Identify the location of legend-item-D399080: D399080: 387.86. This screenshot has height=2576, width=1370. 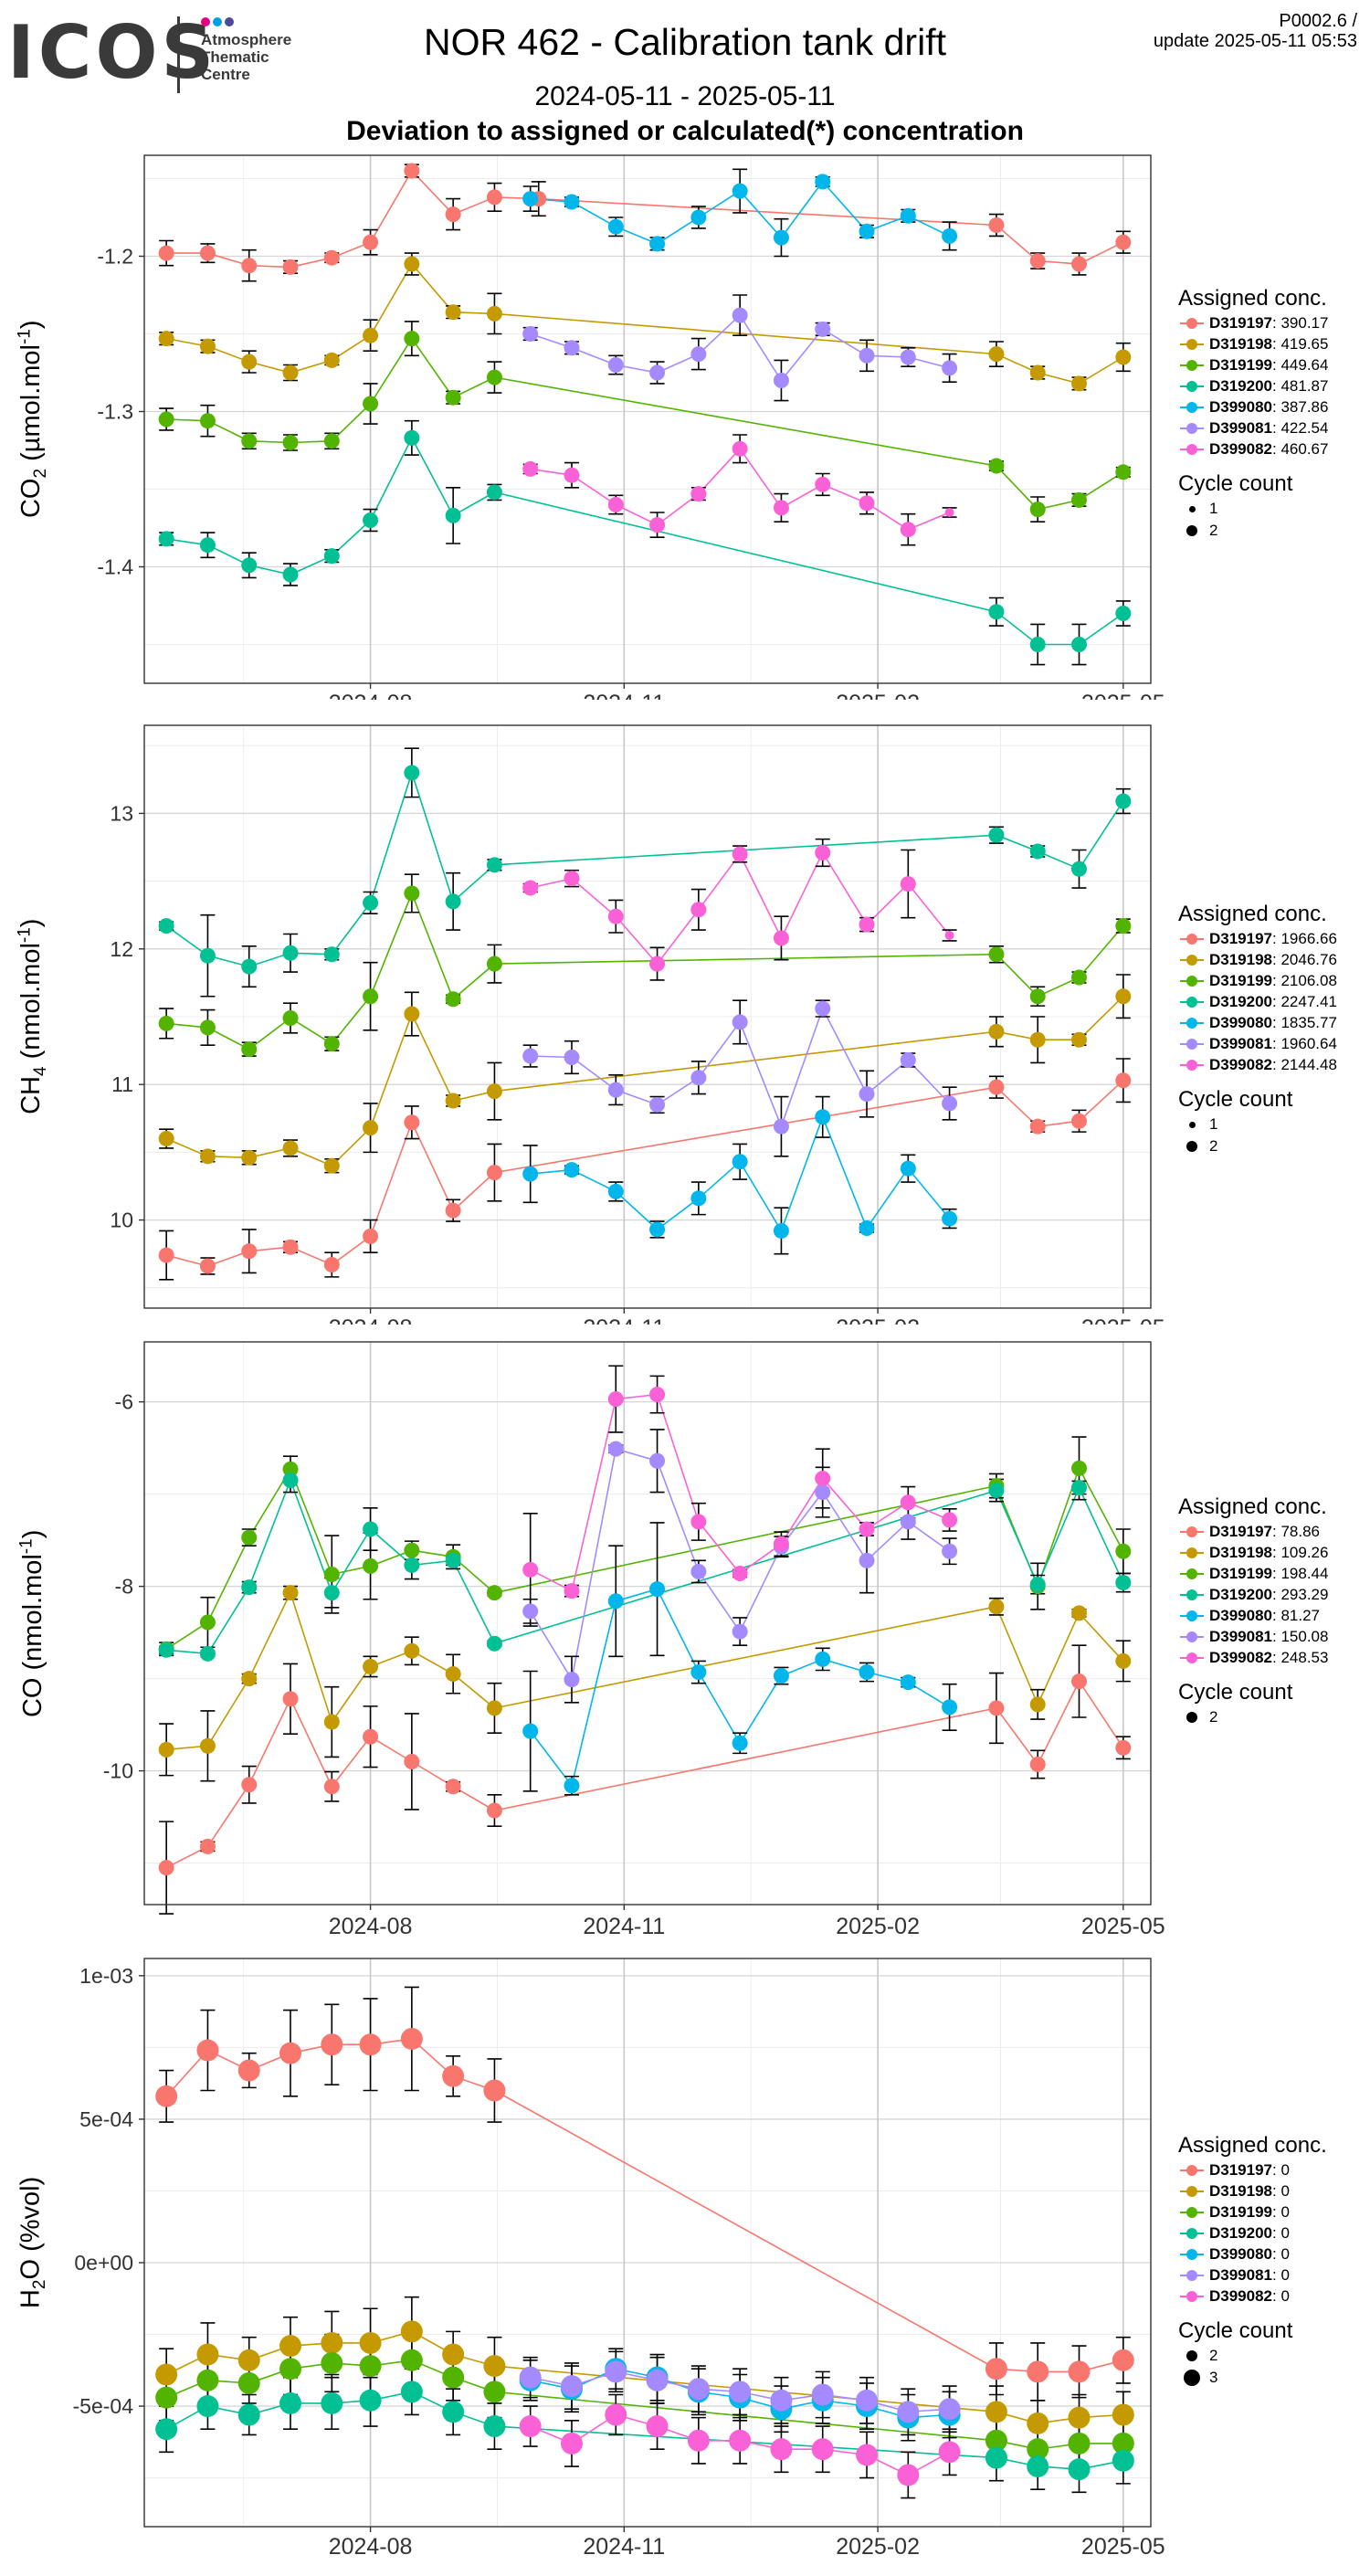
(1271, 406).